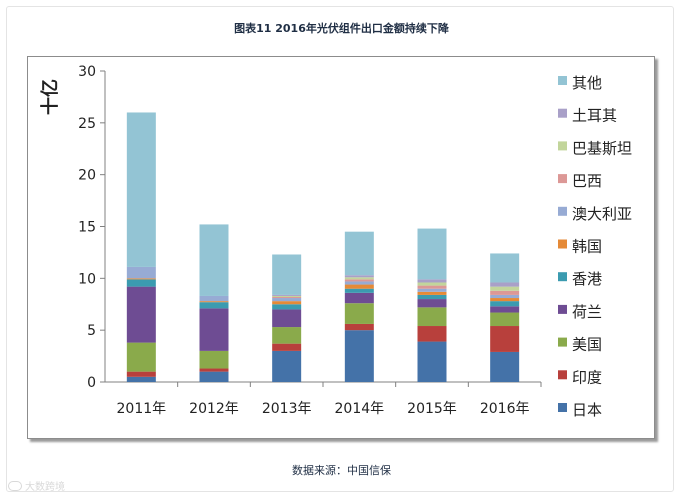 The height and width of the screenshot is (500, 683). I want to click on y-tick-label: 30, so click(87, 72).